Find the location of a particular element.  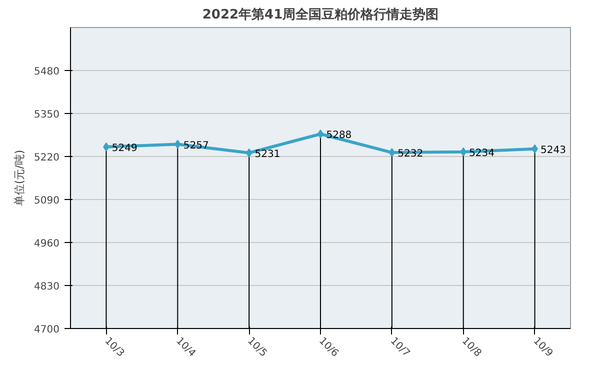

y-tick-label: 5090 is located at coordinates (47, 201).